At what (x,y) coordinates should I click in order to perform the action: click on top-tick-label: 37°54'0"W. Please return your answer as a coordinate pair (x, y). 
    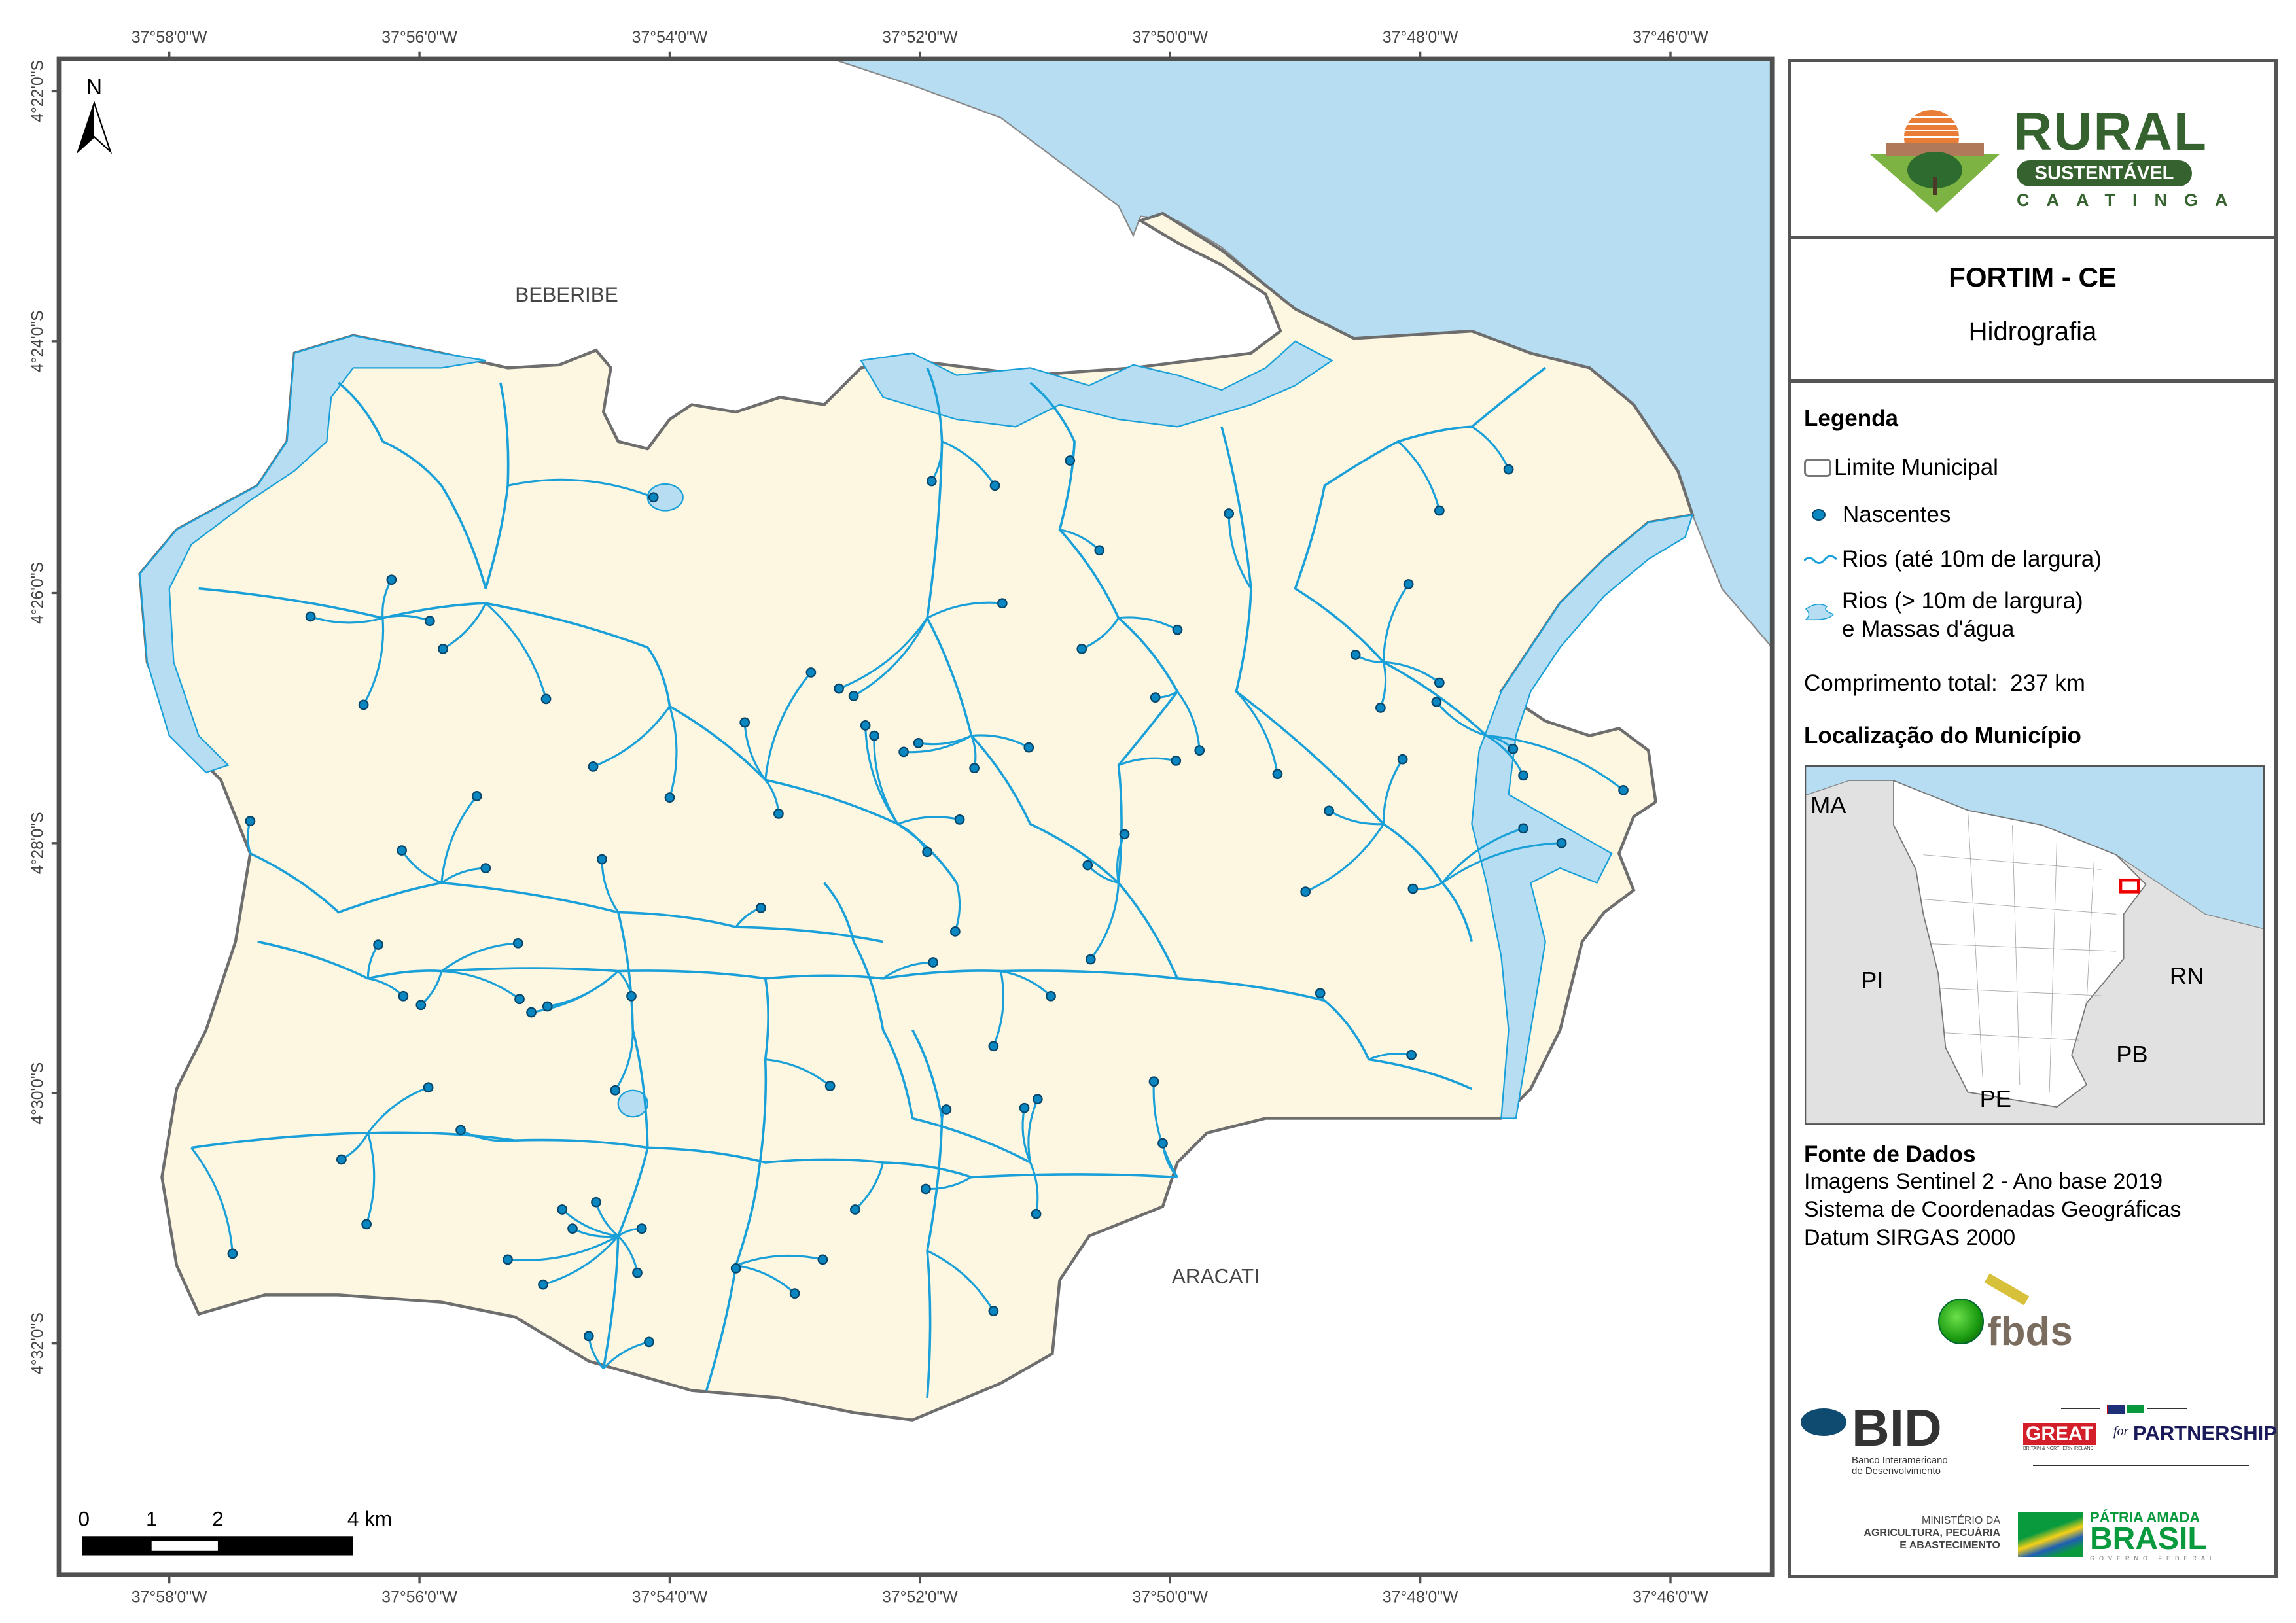
    Looking at the image, I should click on (670, 38).